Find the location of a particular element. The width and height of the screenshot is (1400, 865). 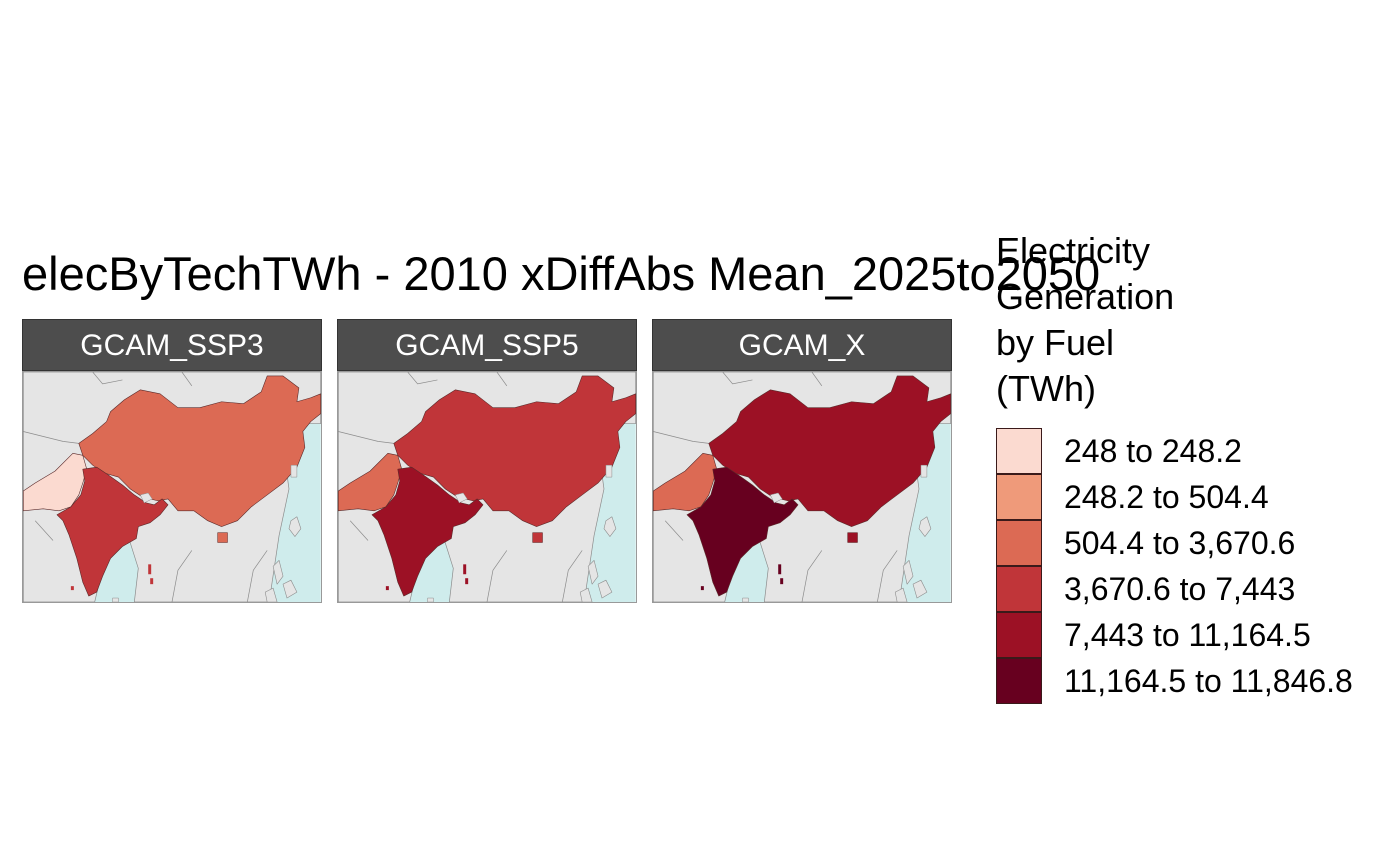

legend-item: 248 to 248.2 is located at coordinates (1174, 451).